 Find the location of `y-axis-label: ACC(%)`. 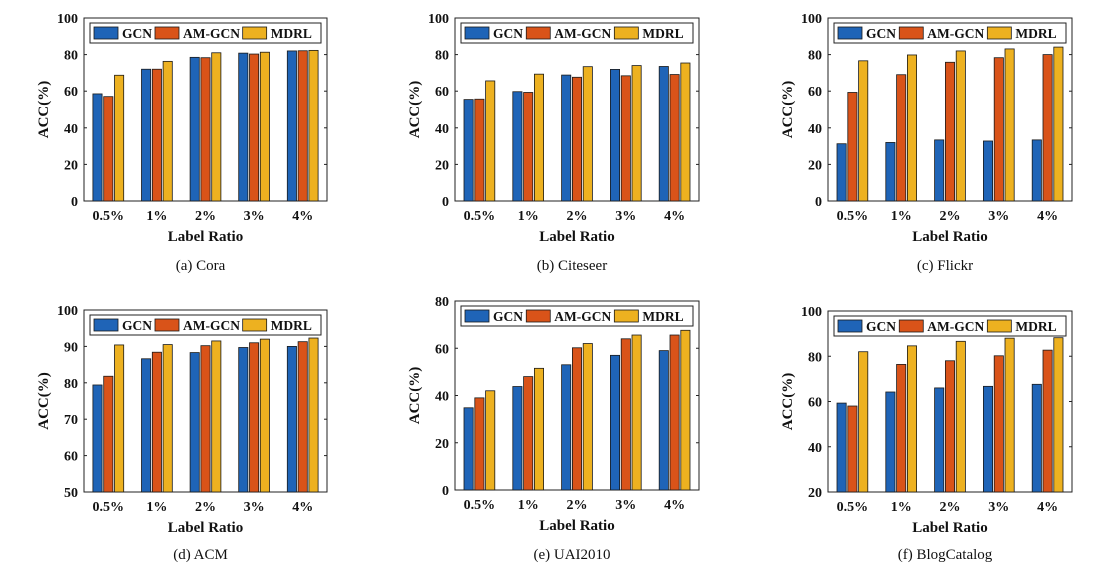

y-axis-label: ACC(%) is located at coordinates (415, 396).